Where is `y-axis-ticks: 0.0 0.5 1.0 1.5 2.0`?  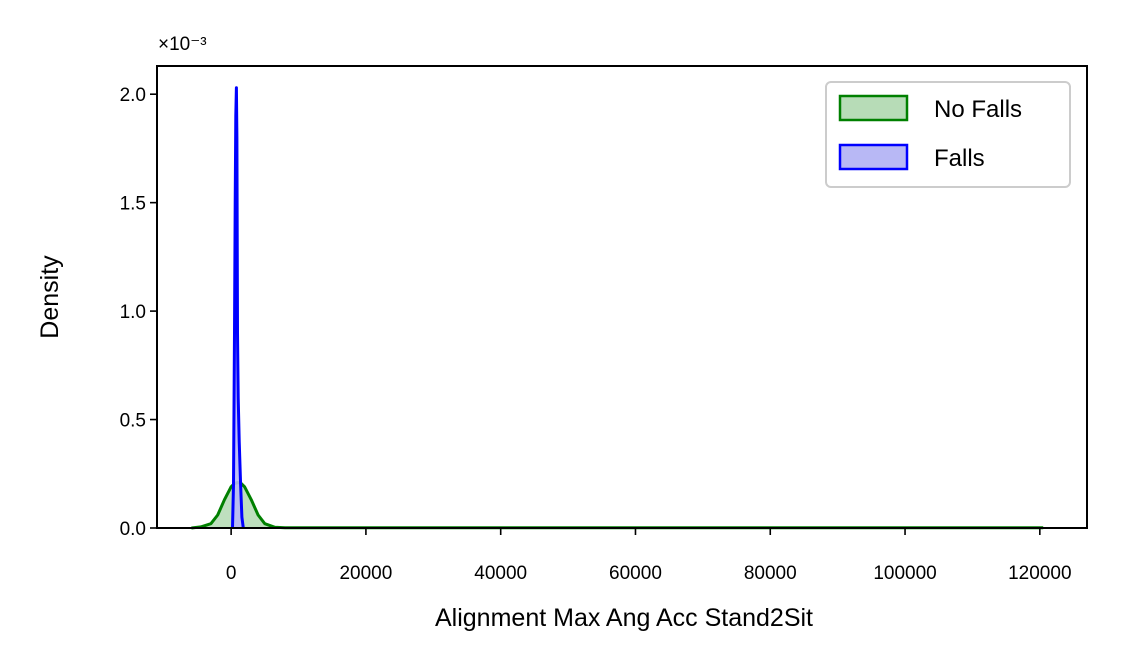 y-axis-ticks: 0.0 0.5 1.0 1.5 2.0 is located at coordinates (138, 312).